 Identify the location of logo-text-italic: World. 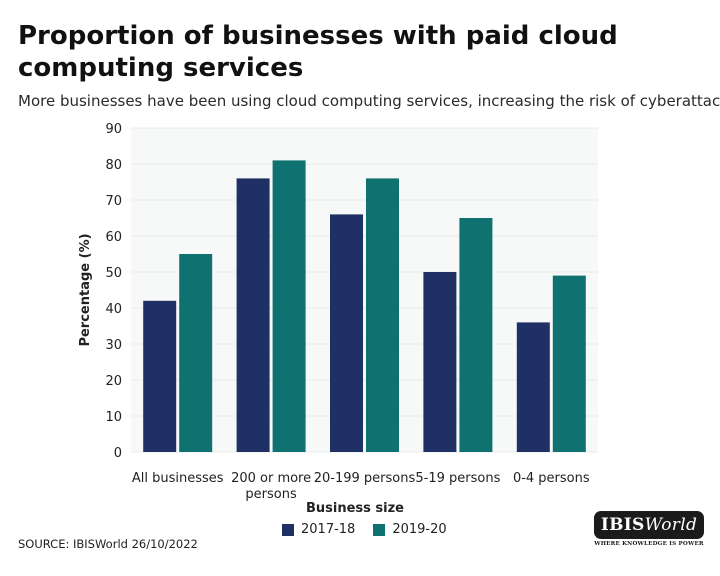
(671, 525).